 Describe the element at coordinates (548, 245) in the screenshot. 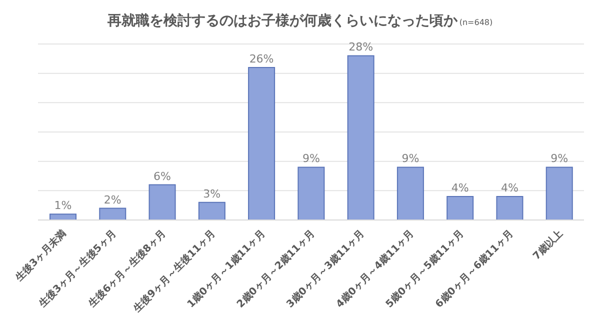

I see `x-tick-label: 7歳以上` at that location.